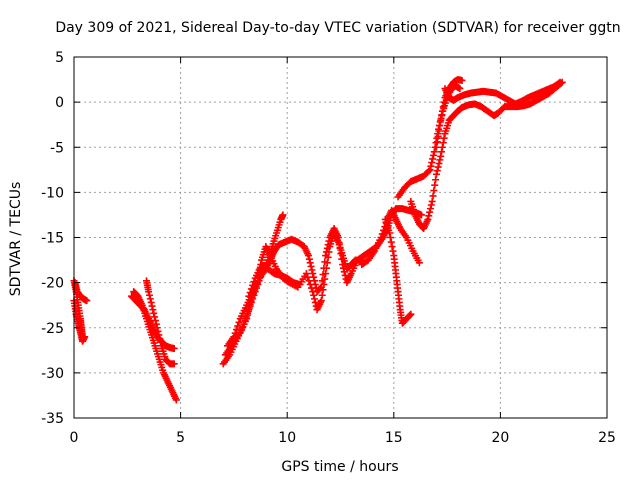 This screenshot has height=480, width=640. I want to click on x-tick-label: 20, so click(500, 438).